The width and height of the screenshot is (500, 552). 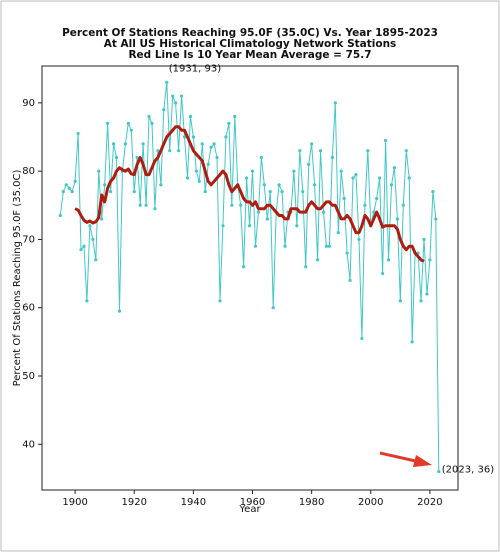 I want to click on y-tick-label: 50, so click(x=28, y=376).